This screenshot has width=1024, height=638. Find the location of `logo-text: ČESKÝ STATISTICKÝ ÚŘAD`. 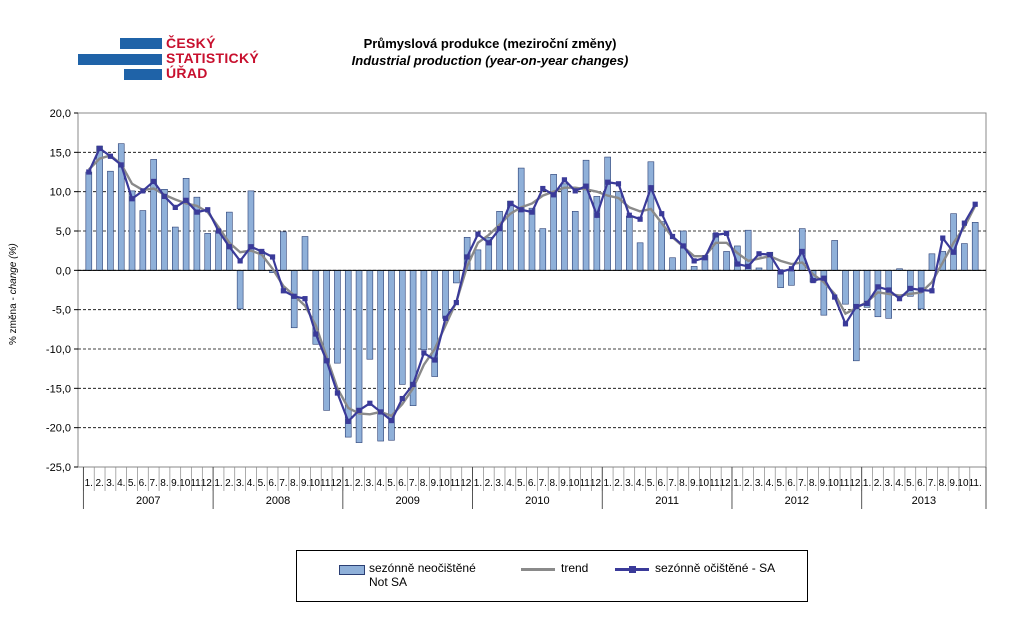

logo-text: ČESKÝ STATISTICKÝ ÚŘAD is located at coordinates (212, 58).